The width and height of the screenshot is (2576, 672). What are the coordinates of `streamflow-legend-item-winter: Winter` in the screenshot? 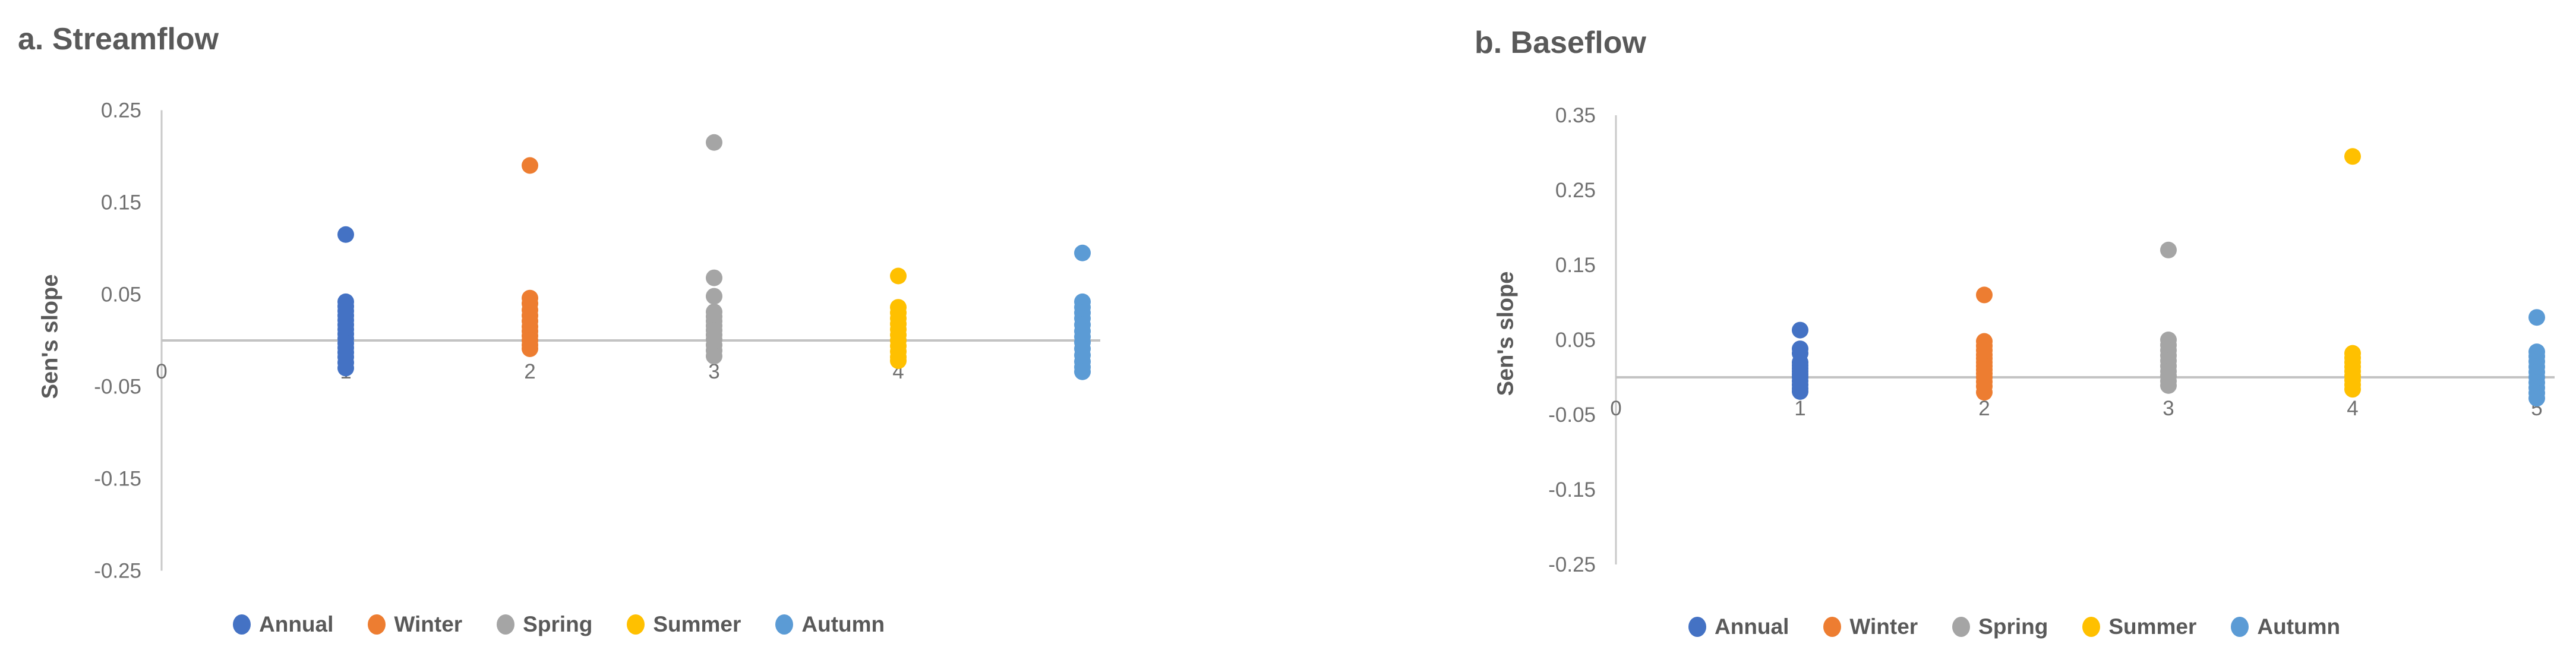 It's located at (415, 624).